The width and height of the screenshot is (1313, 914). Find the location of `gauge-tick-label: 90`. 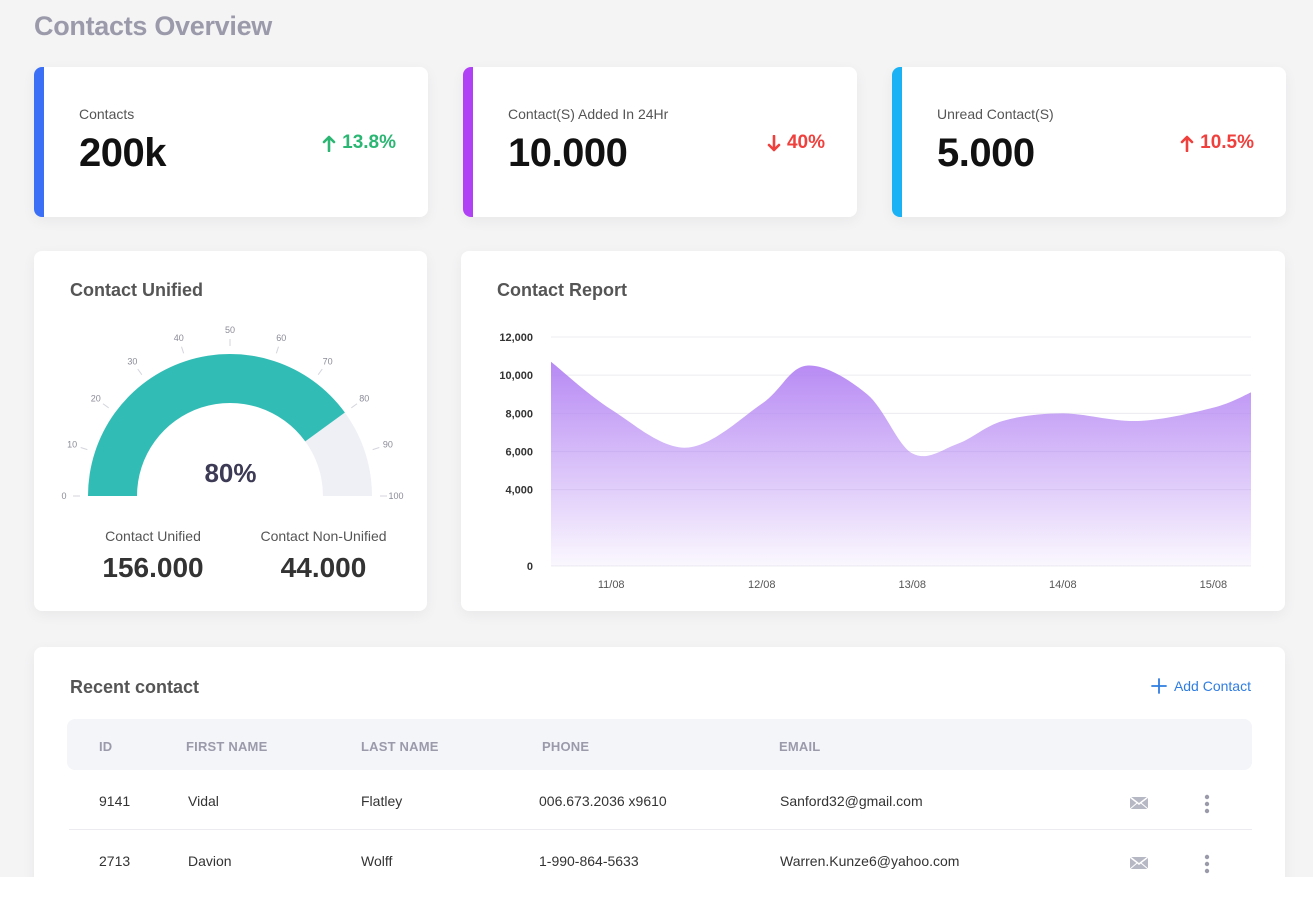

gauge-tick-label: 90 is located at coordinates (388, 445).